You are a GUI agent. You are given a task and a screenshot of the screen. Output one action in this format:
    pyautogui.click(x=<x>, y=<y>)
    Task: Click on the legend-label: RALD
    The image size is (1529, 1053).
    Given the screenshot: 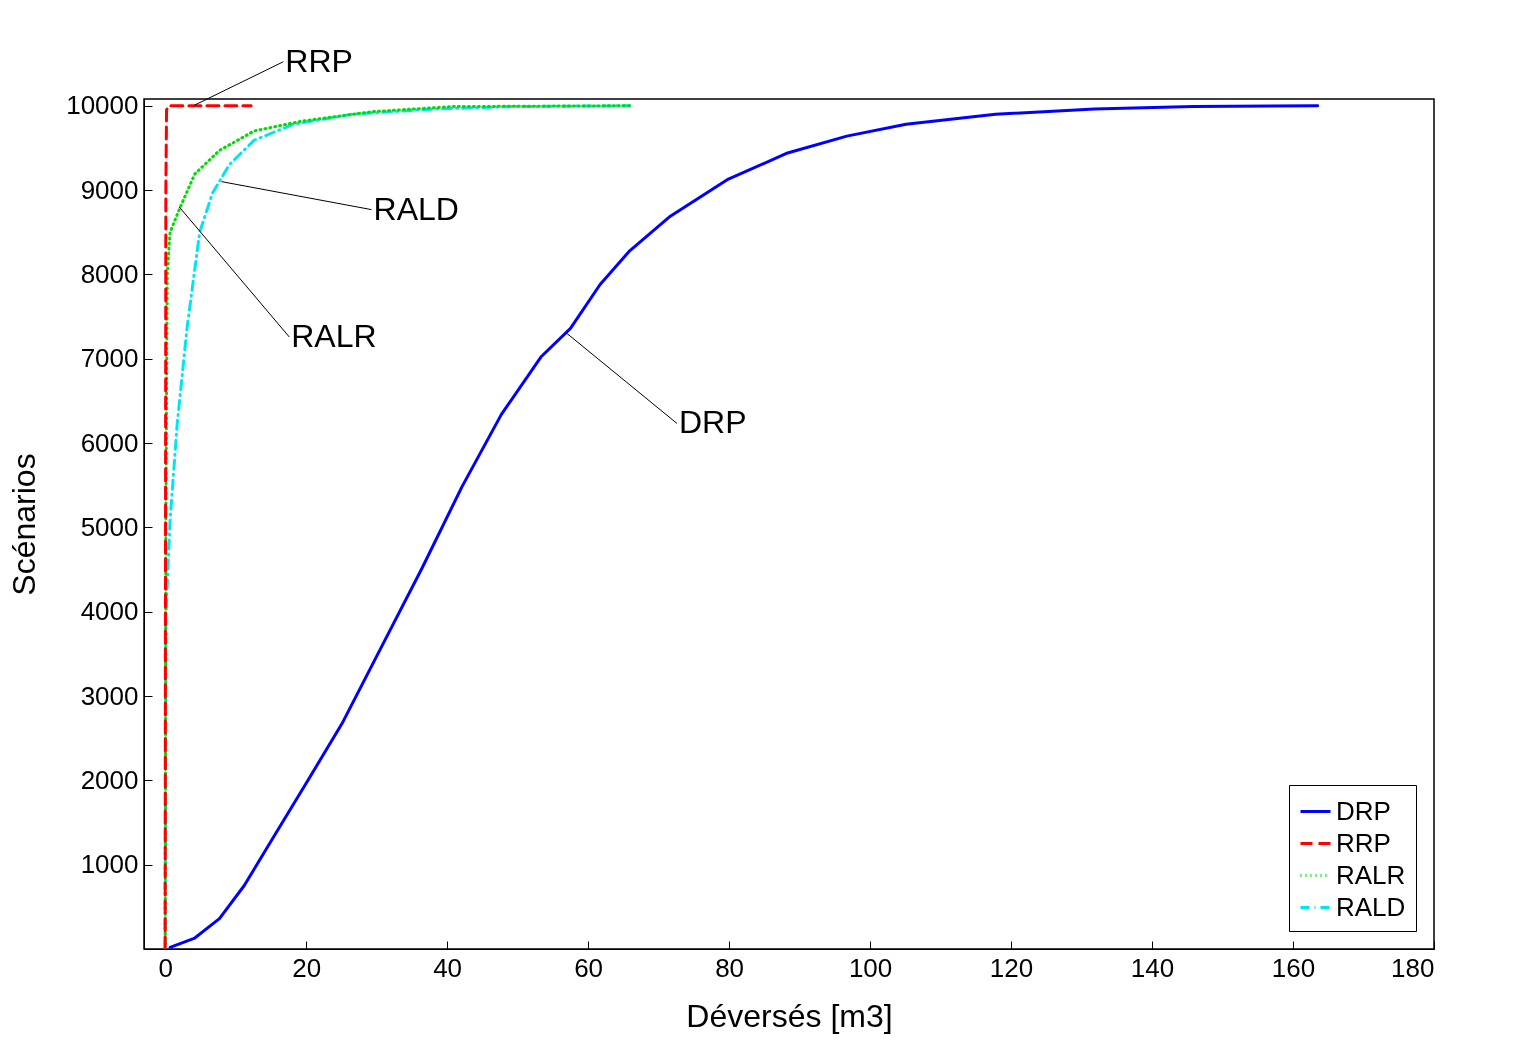 What is the action you would take?
    pyautogui.click(x=1371, y=906)
    